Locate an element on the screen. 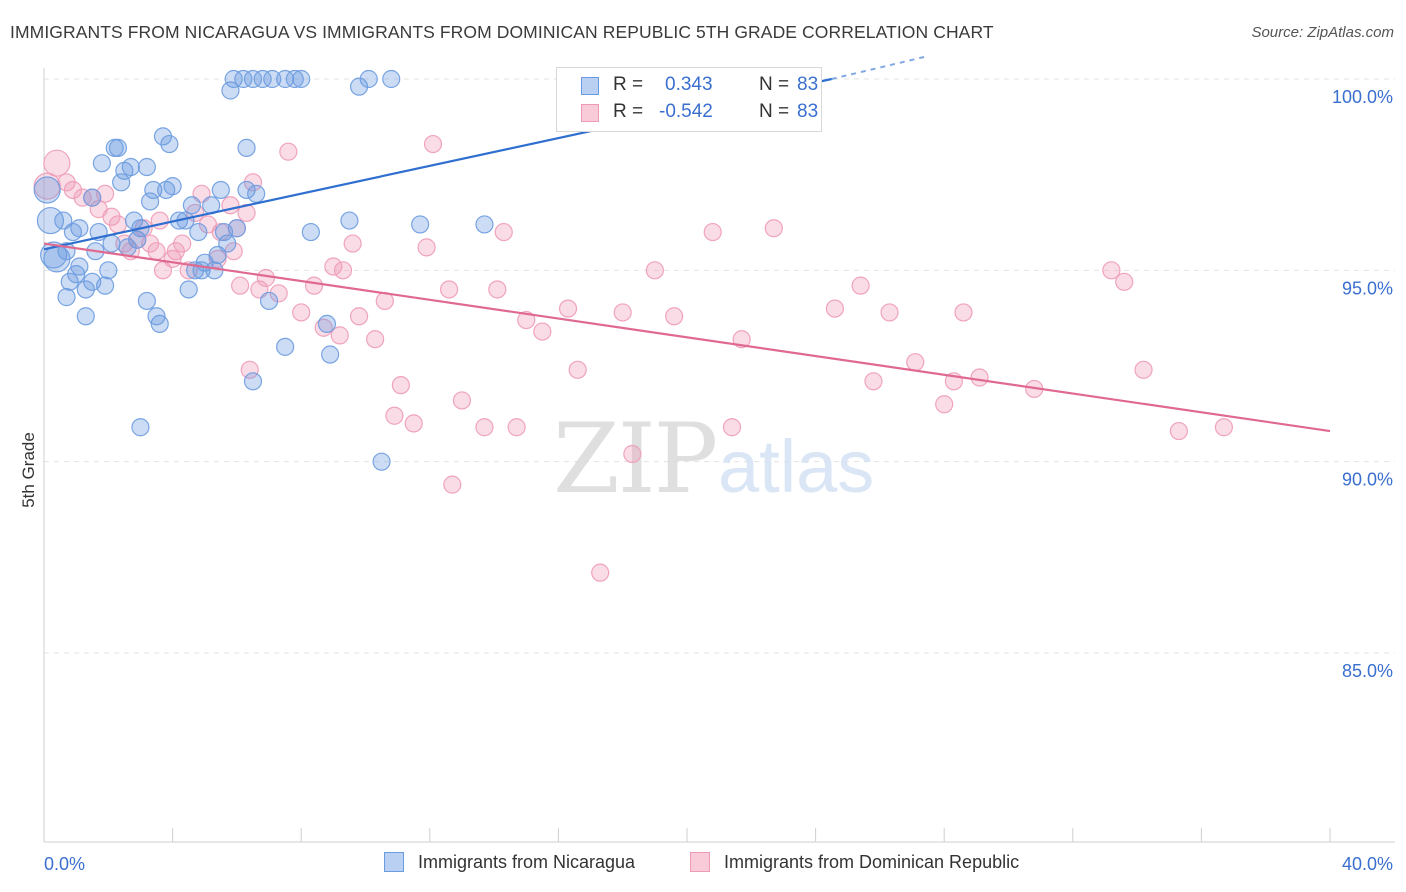 Image resolution: width=1406 pixels, height=892 pixels. y-tick-label: 100.0% is located at coordinates (1362, 97).